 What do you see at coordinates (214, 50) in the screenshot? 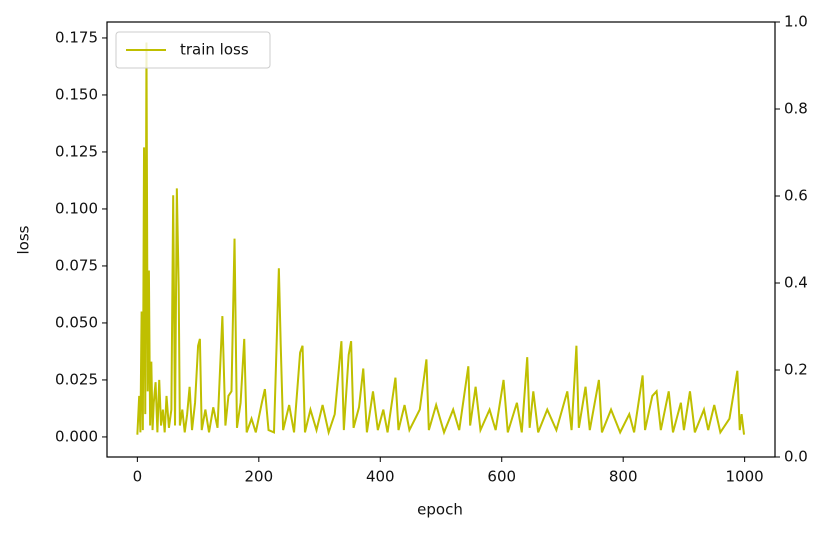
I see `legend-label: train loss` at bounding box center [214, 50].